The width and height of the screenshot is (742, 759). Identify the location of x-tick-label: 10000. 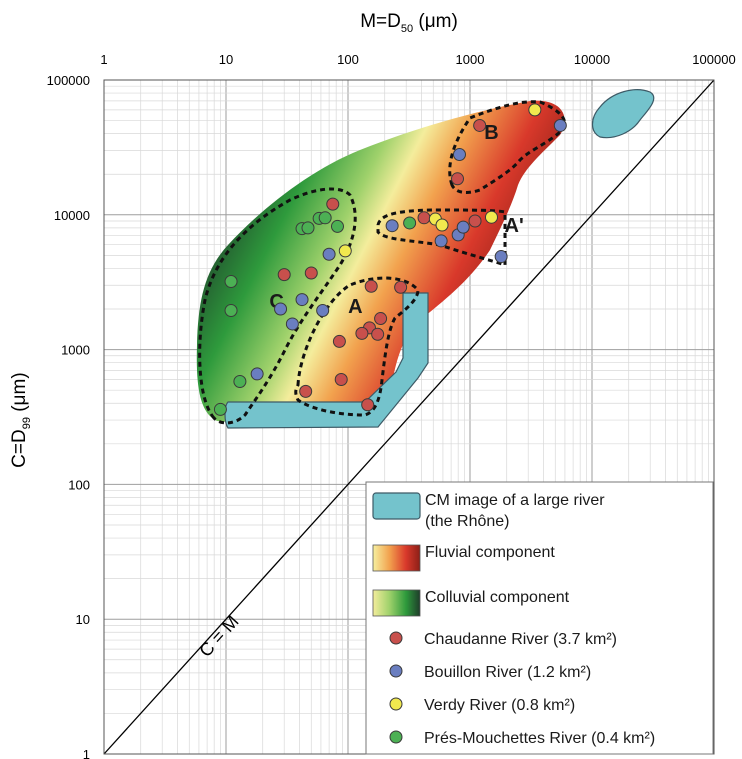
(592, 59).